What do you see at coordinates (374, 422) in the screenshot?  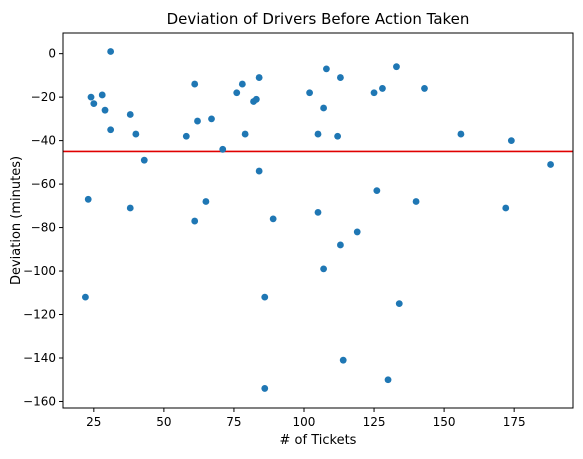 I see `x-tick-label: 125` at bounding box center [374, 422].